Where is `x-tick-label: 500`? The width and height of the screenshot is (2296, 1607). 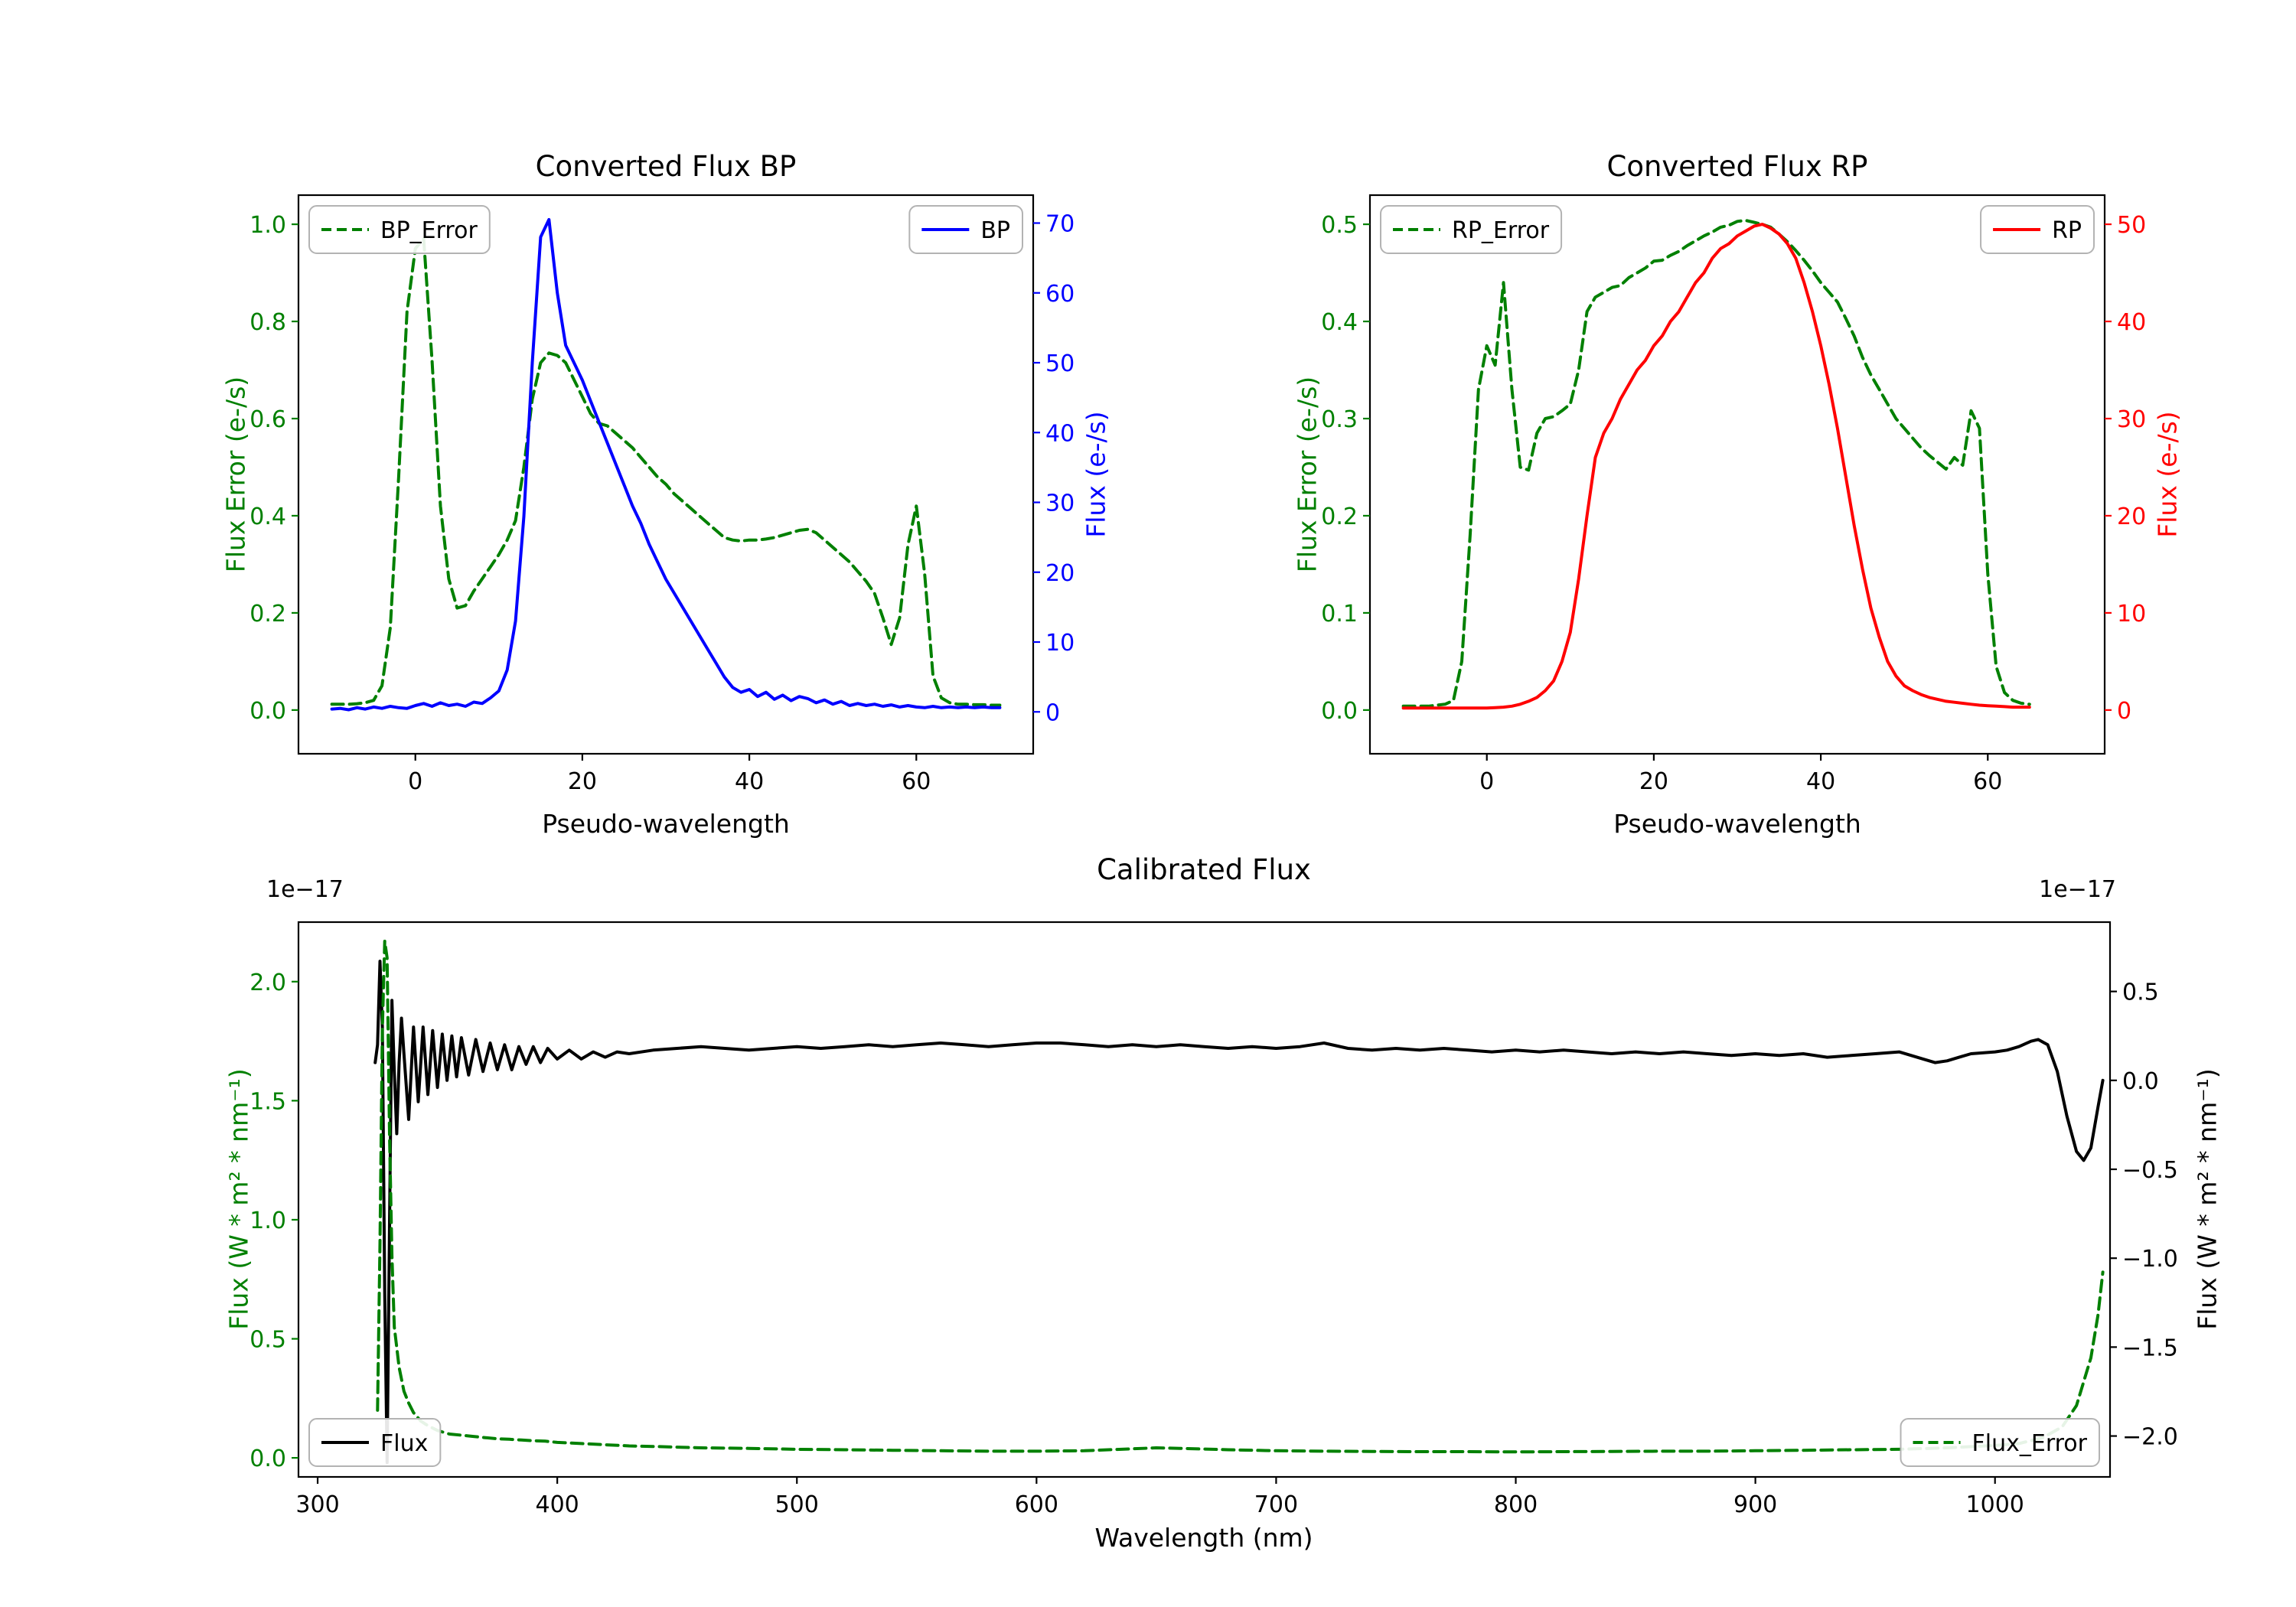
x-tick-label: 500 is located at coordinates (797, 1504).